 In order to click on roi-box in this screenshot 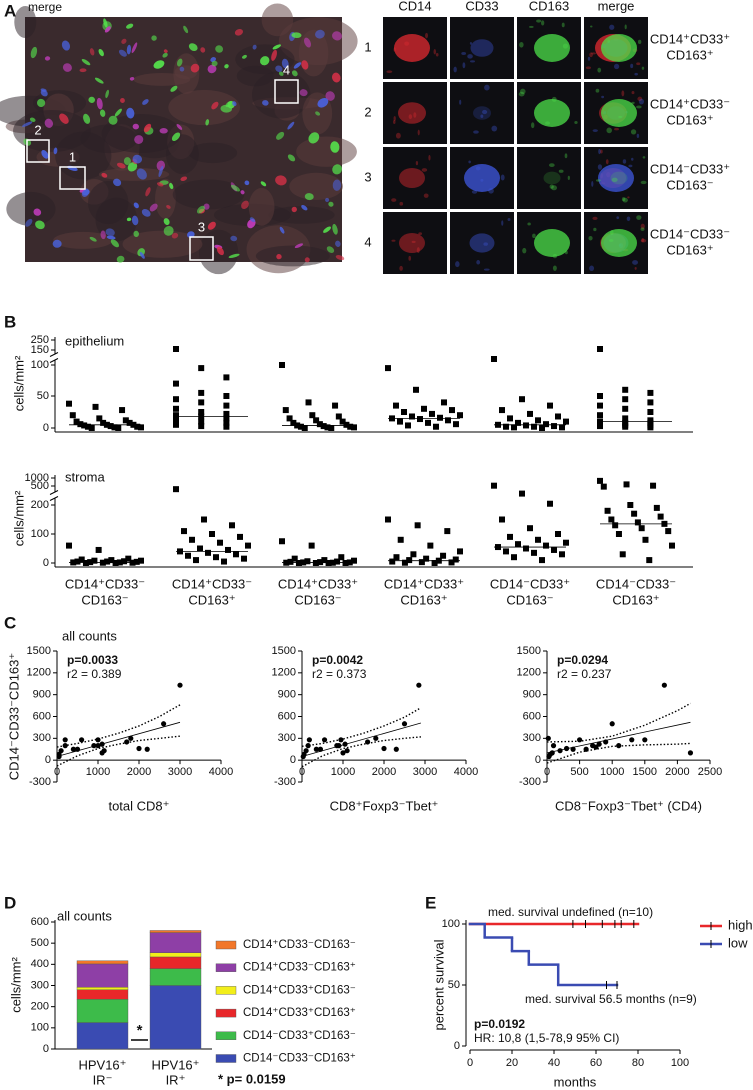, I will do `click(286, 91)`.